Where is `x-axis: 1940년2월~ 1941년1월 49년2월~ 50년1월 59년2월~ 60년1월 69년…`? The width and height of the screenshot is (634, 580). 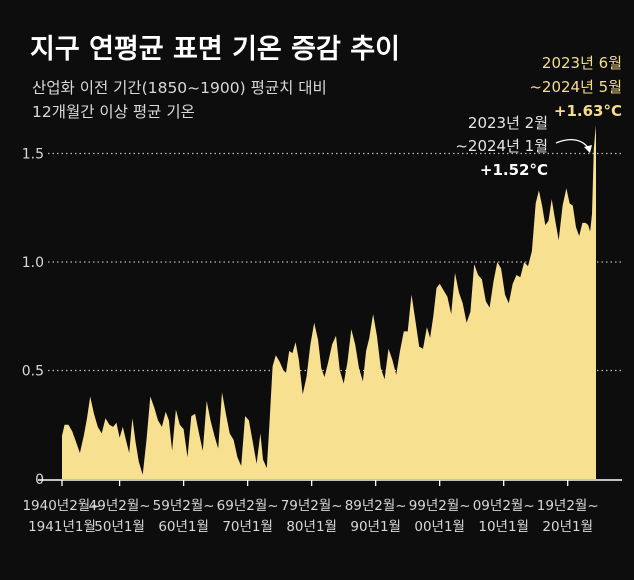
x-axis: 1940년2월~ 1941년1월 49년2월~ 50년1월 59년2월~ 60년1월 69년… is located at coordinates (322, 507).